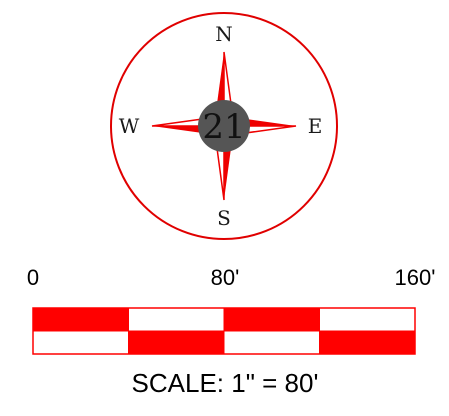 This screenshot has width=449, height=416. I want to click on compass-center-number: 21, so click(223, 127).